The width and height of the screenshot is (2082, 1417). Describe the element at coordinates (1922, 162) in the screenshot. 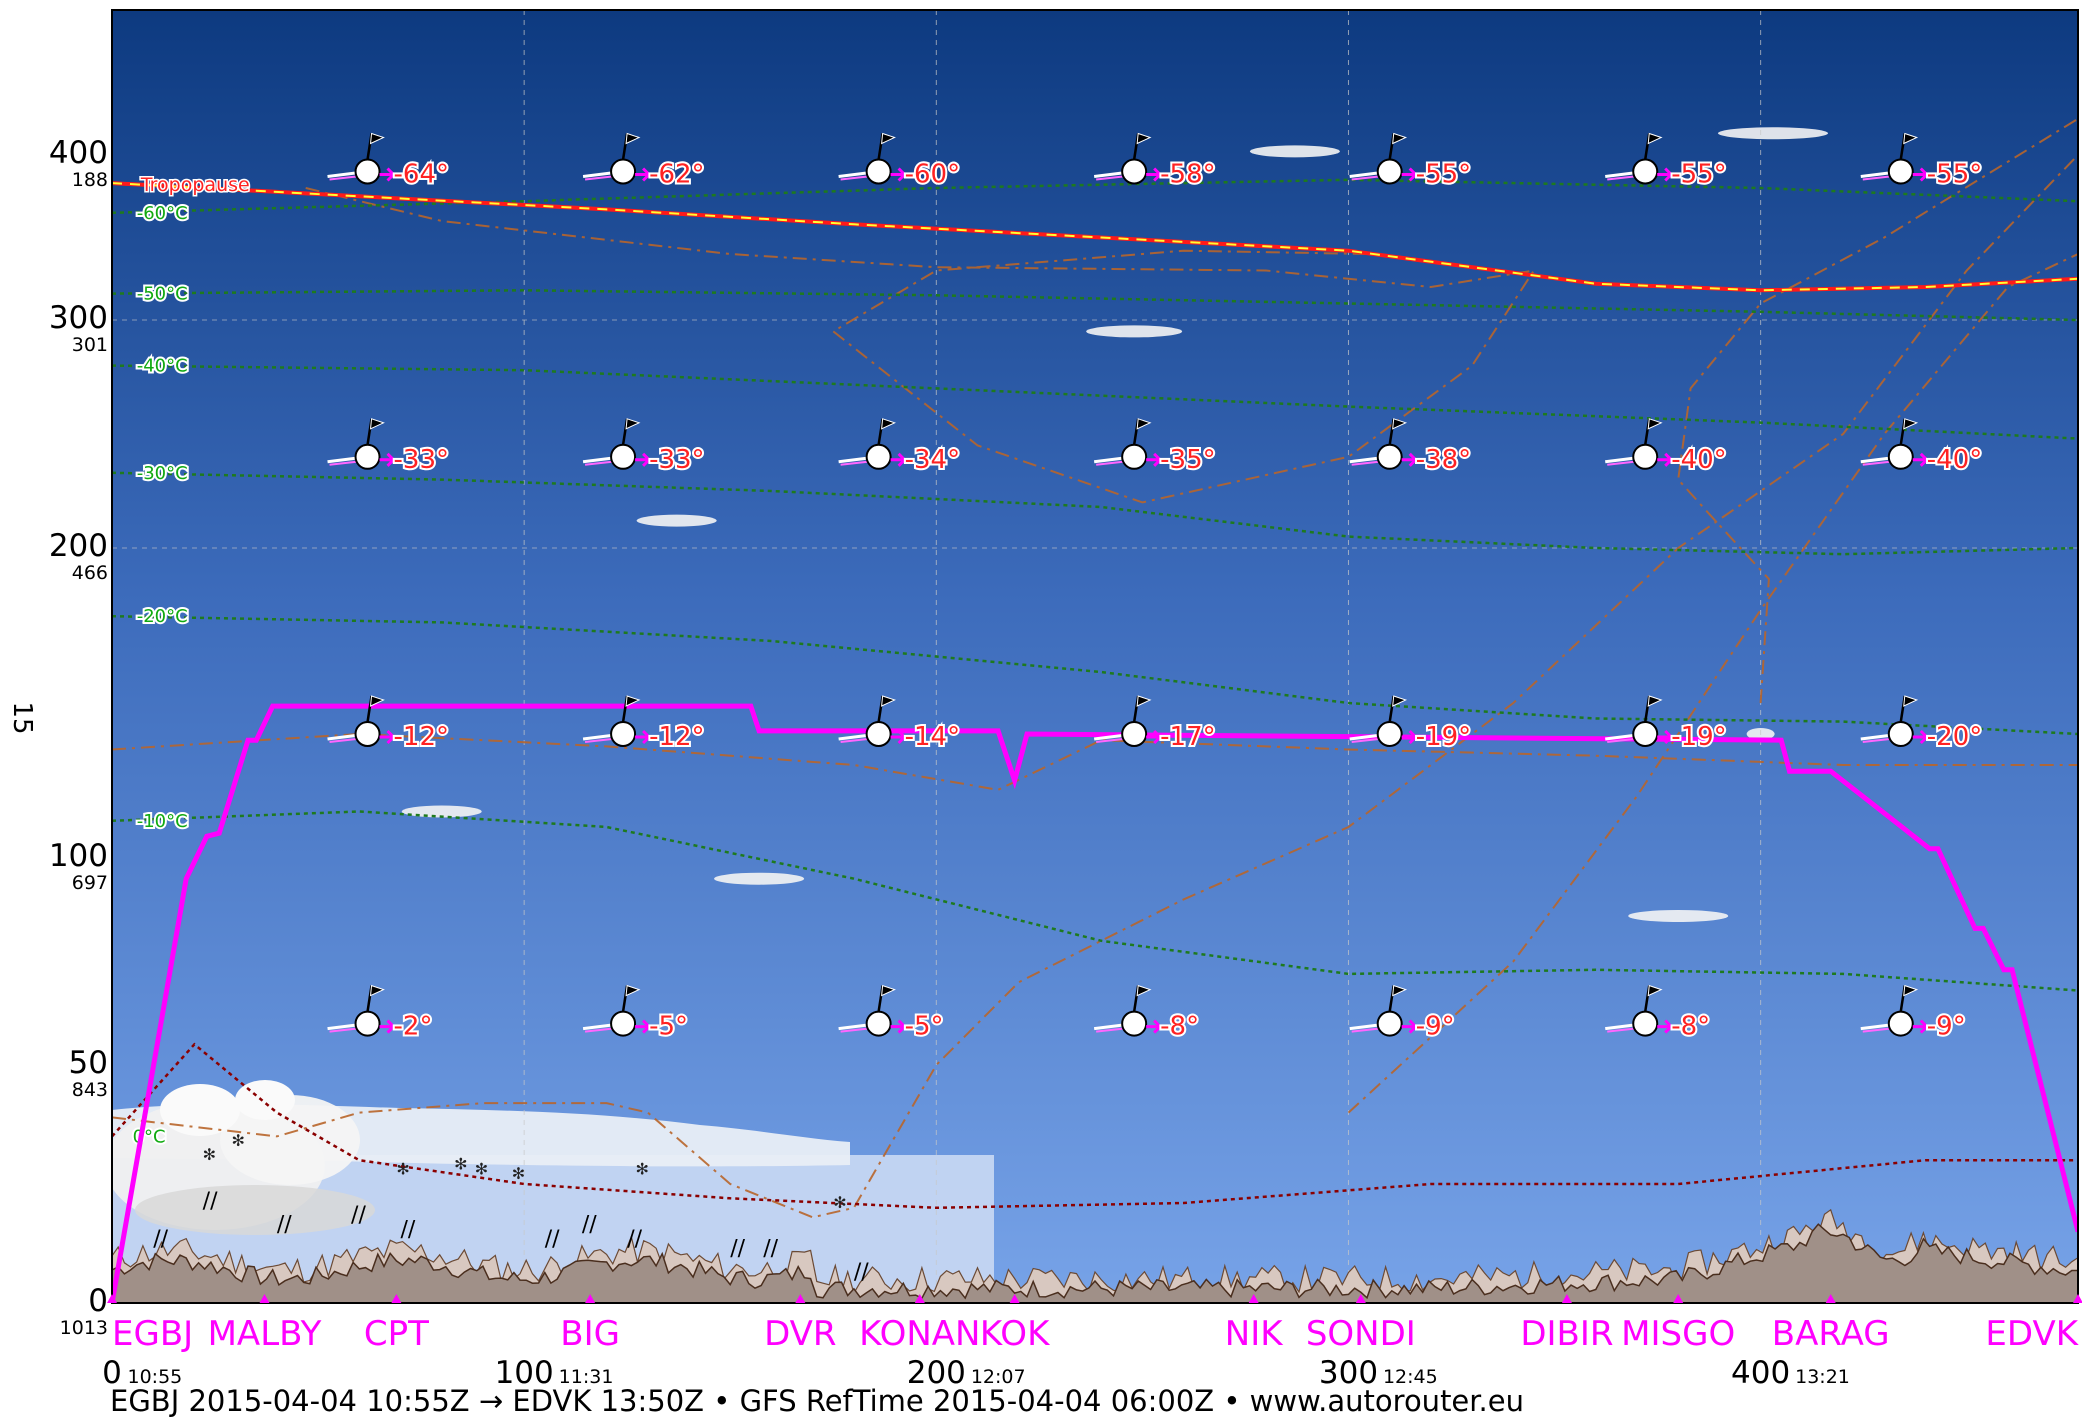

I see `wind-station: -55°` at that location.